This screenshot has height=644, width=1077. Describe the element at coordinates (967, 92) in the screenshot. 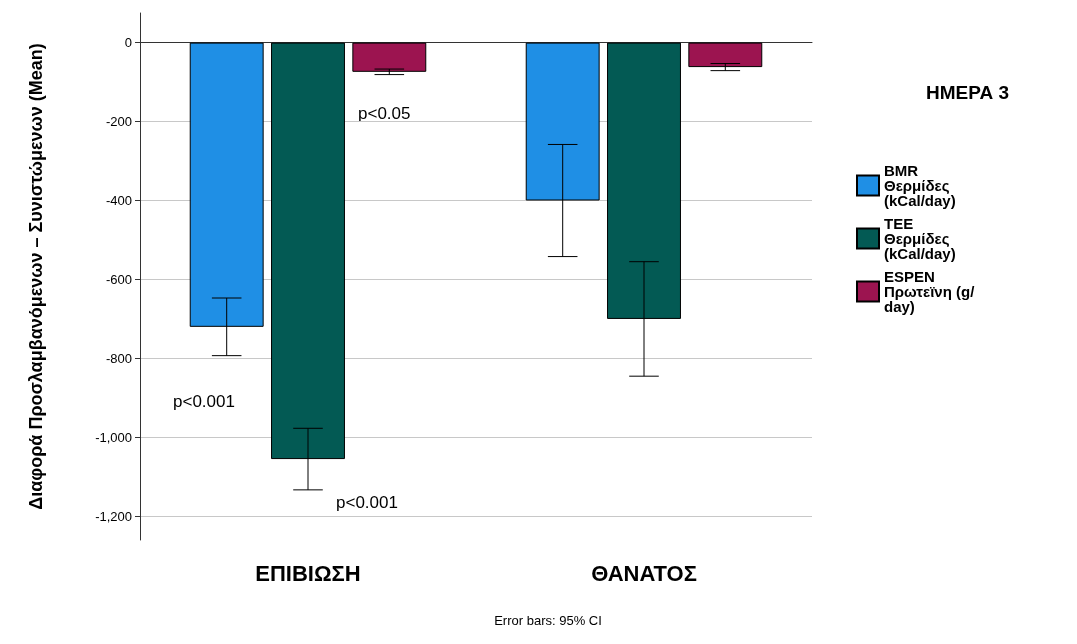

I see `legend-title: ΗΜΕΡΑ 3` at that location.